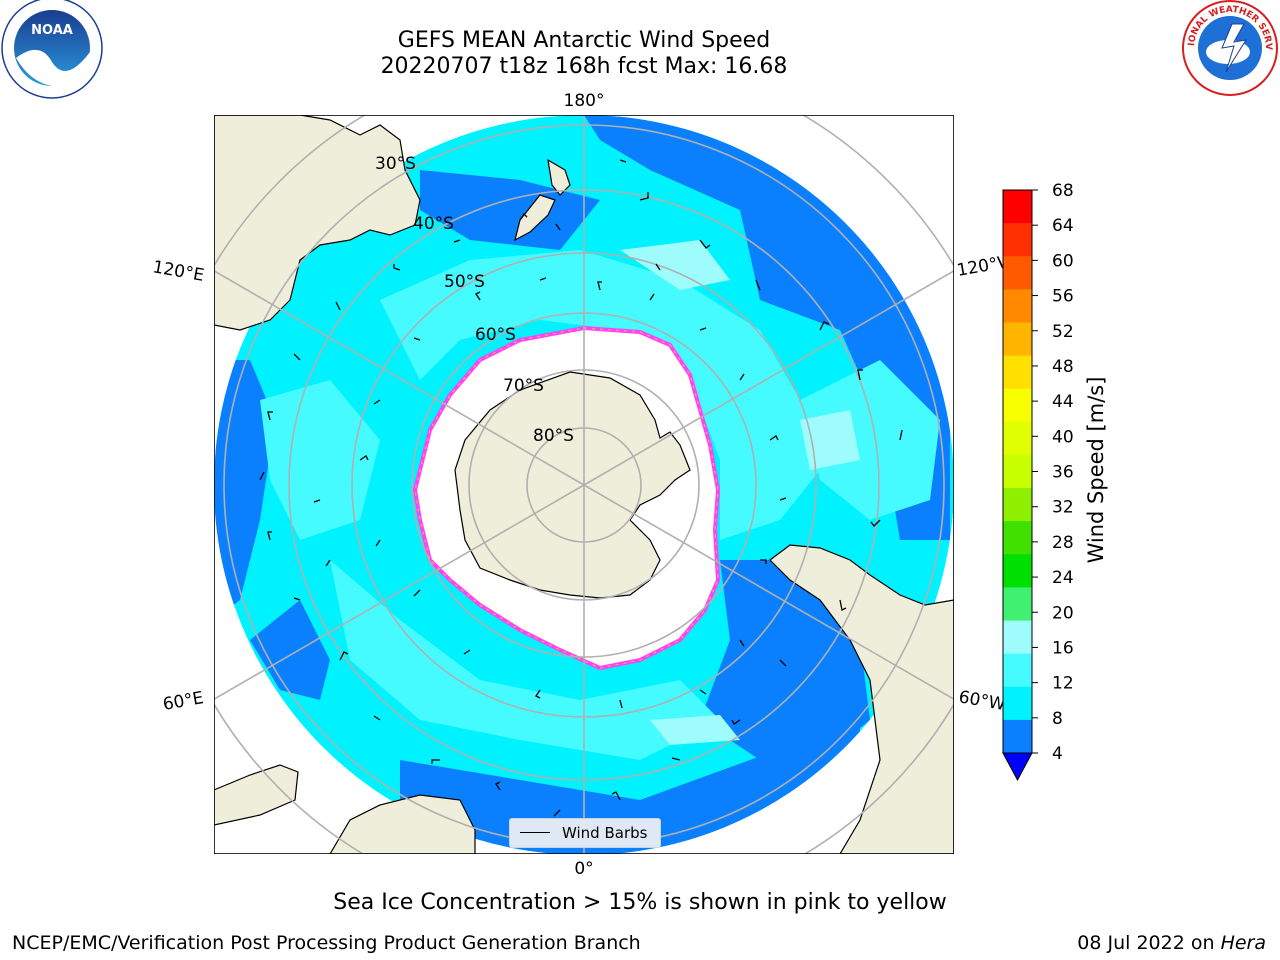 The height and width of the screenshot is (960, 1280). I want to click on colorbar-tick-label: 56, so click(1063, 297).